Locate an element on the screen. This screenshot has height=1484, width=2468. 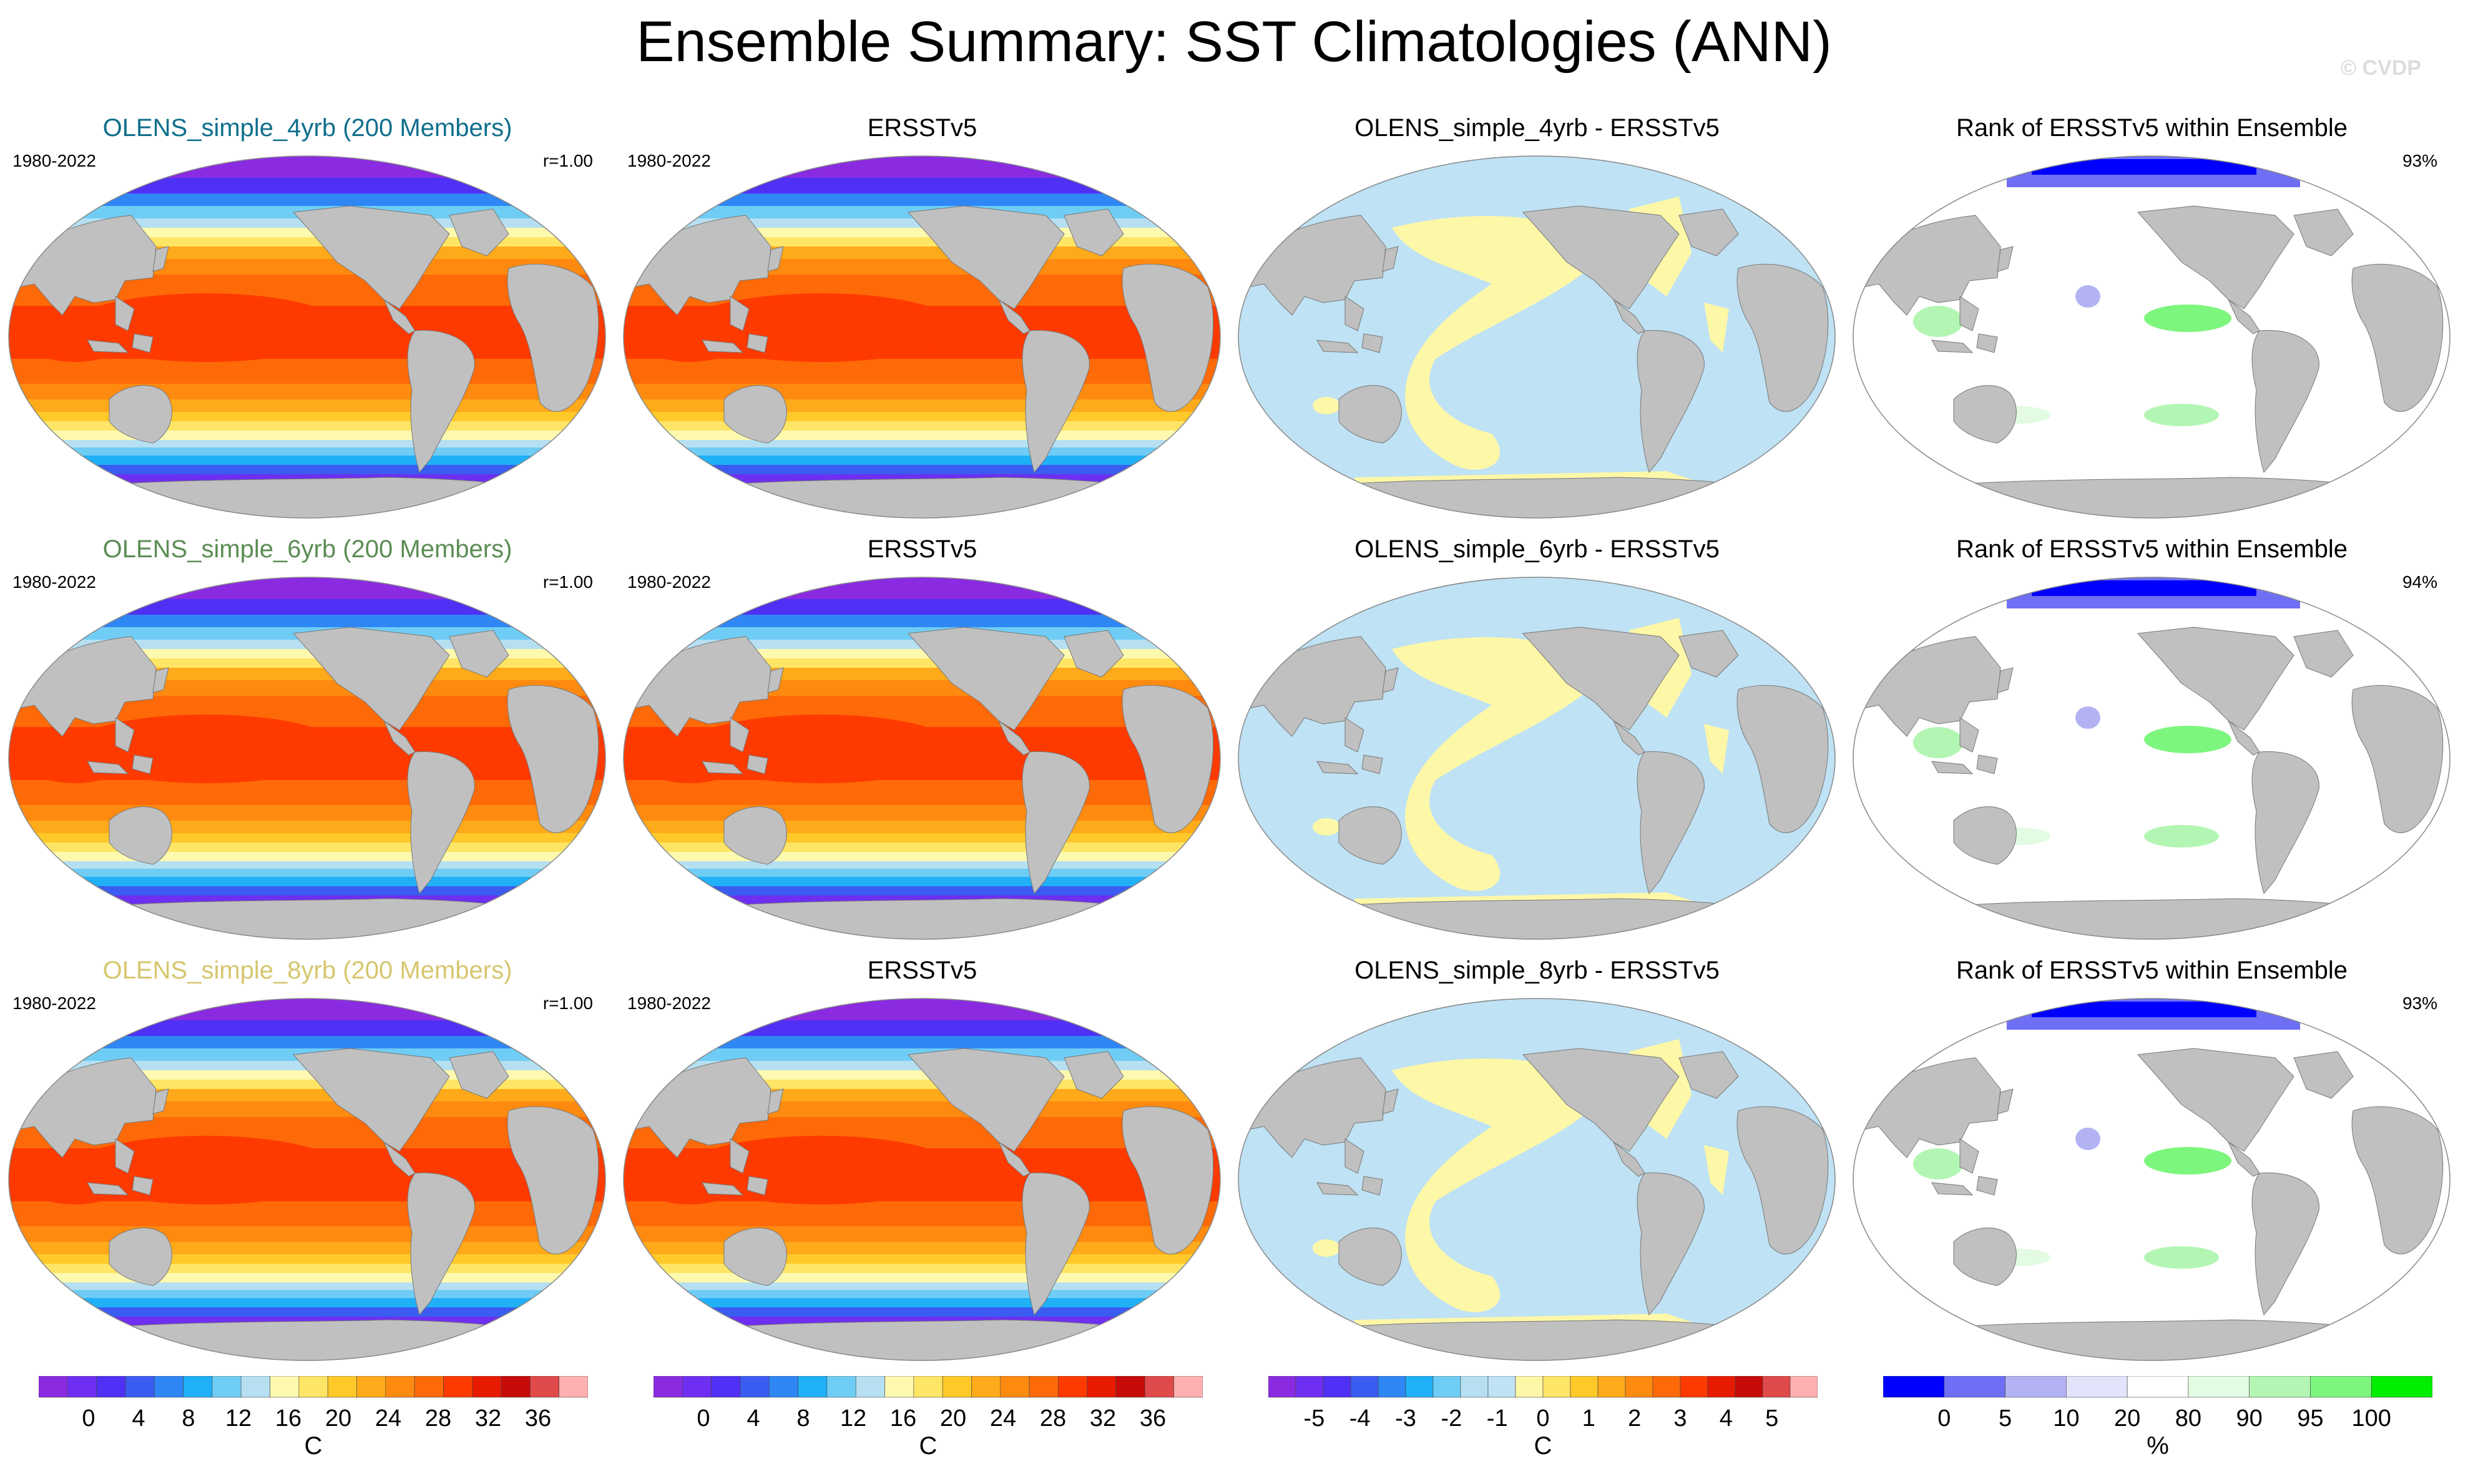
colorbar-tick-label: -2 is located at coordinates (1451, 1418).